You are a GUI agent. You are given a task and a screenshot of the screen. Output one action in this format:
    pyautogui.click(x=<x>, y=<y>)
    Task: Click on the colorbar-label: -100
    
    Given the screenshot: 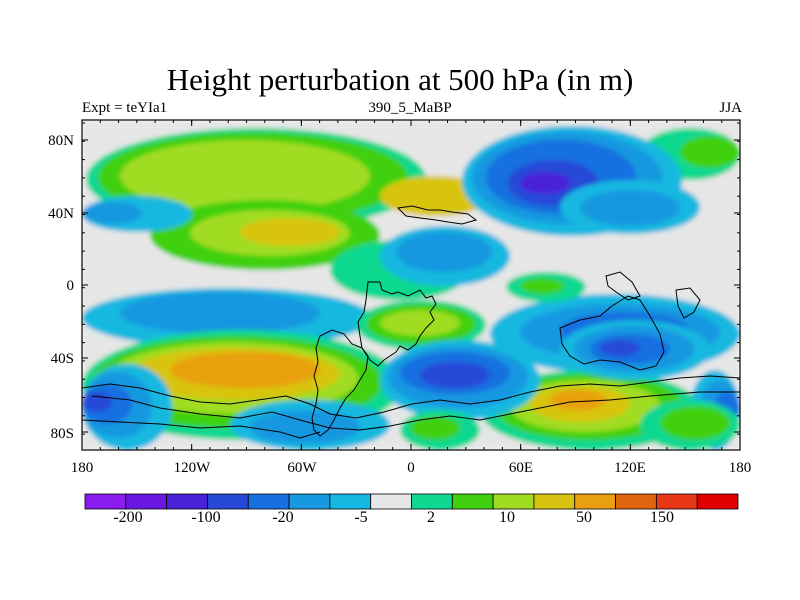 What is the action you would take?
    pyautogui.click(x=206, y=517)
    